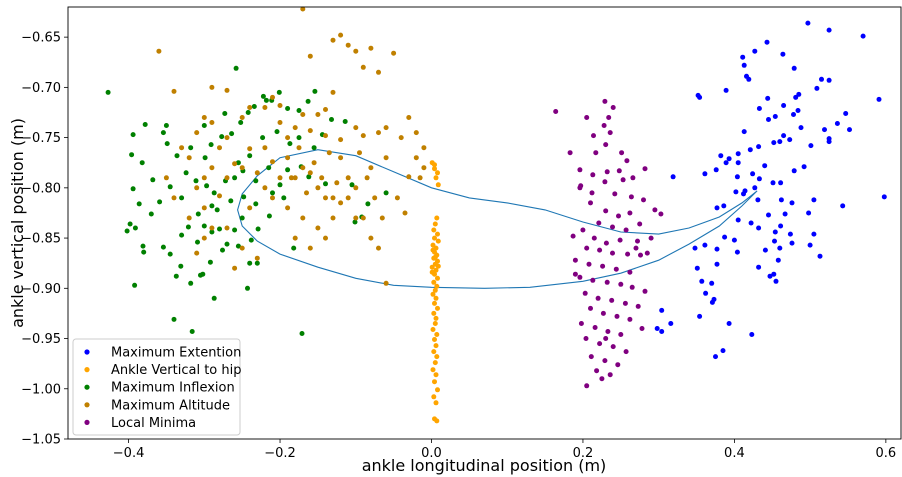 The height and width of the screenshot is (477, 902). I want to click on x-axis: −0.4 −0.2 0.0 0.2 0.4 0.6, so click(504, 450).